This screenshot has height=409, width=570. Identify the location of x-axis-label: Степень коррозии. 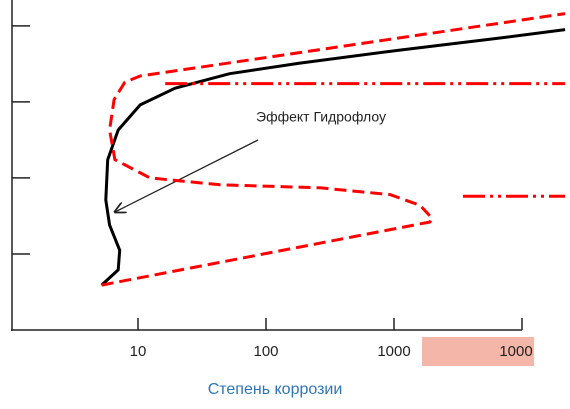
(275, 389).